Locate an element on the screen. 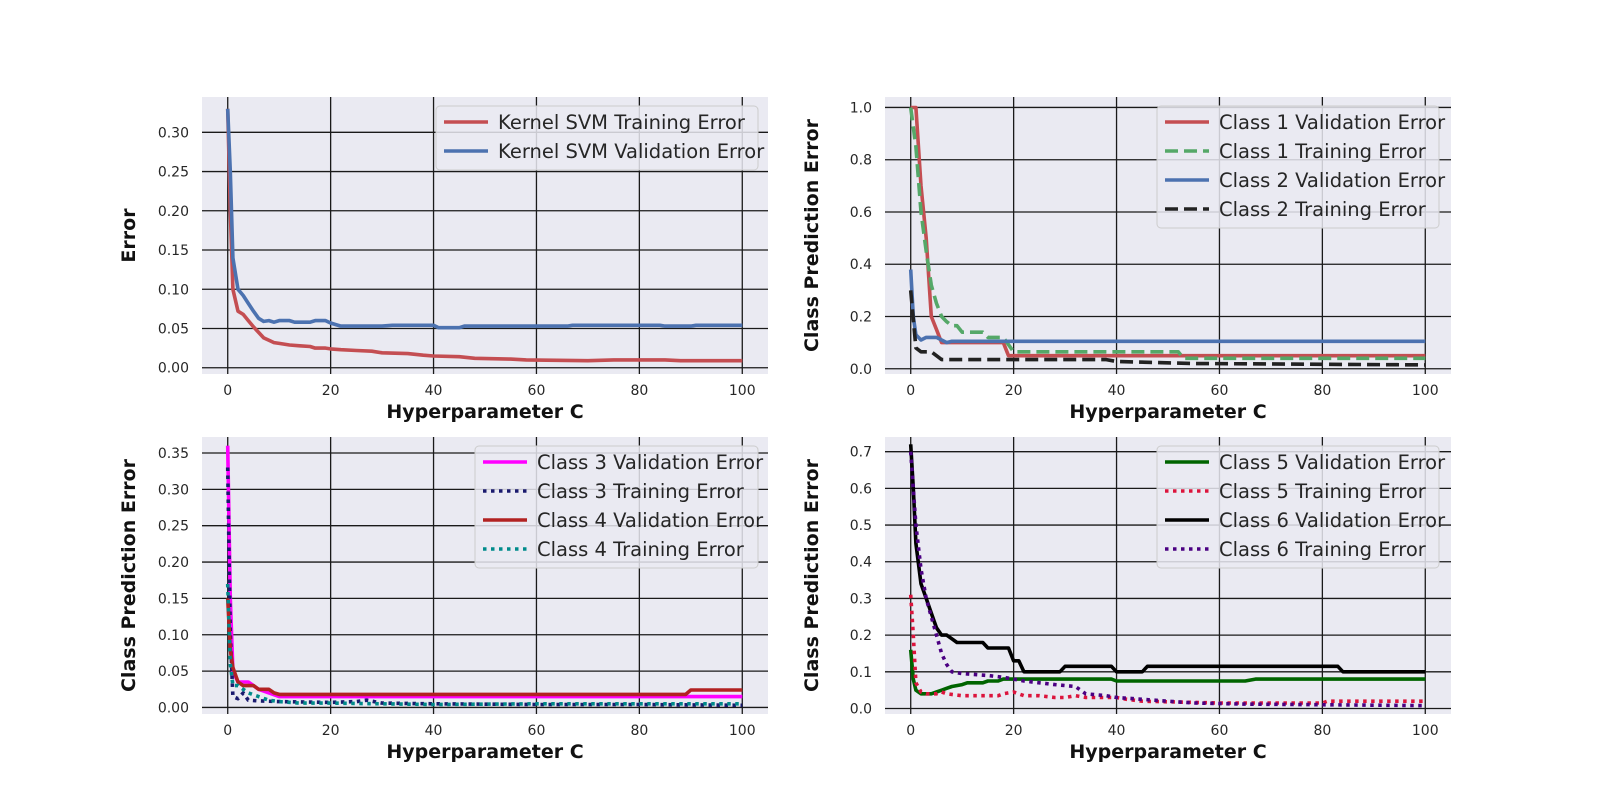 This screenshot has width=1600, height=802. y-axis-label: Error is located at coordinates (129, 235).